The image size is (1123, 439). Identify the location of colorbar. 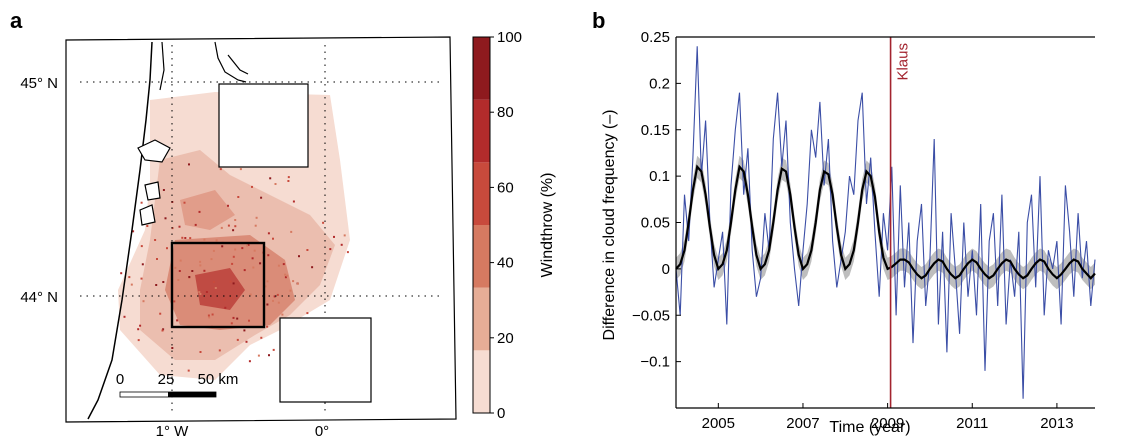
(481, 225).